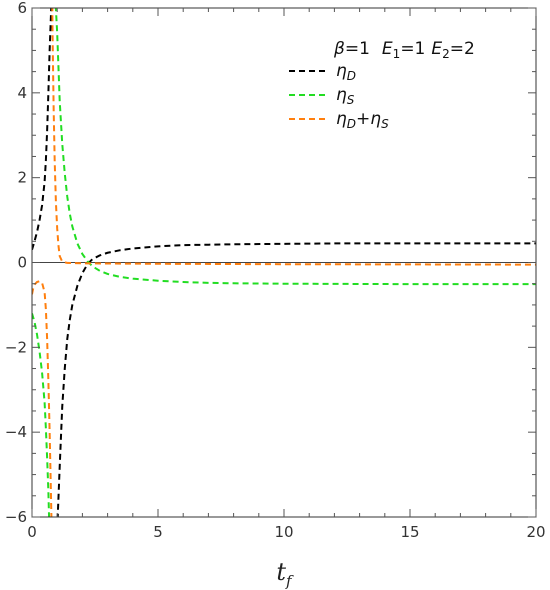  I want to click on y-tick-label: −4, so click(16, 432).